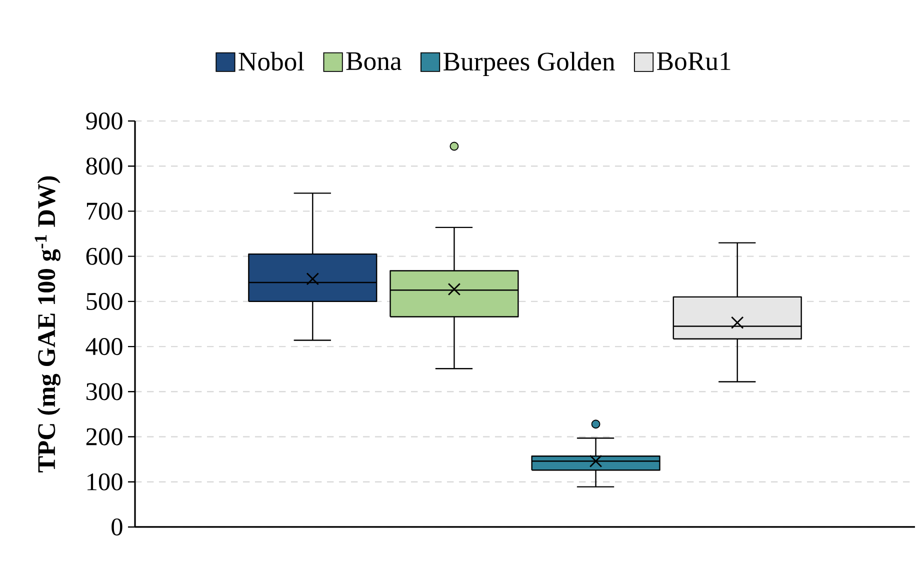  I want to click on y-tick-label: 400, so click(104, 347).